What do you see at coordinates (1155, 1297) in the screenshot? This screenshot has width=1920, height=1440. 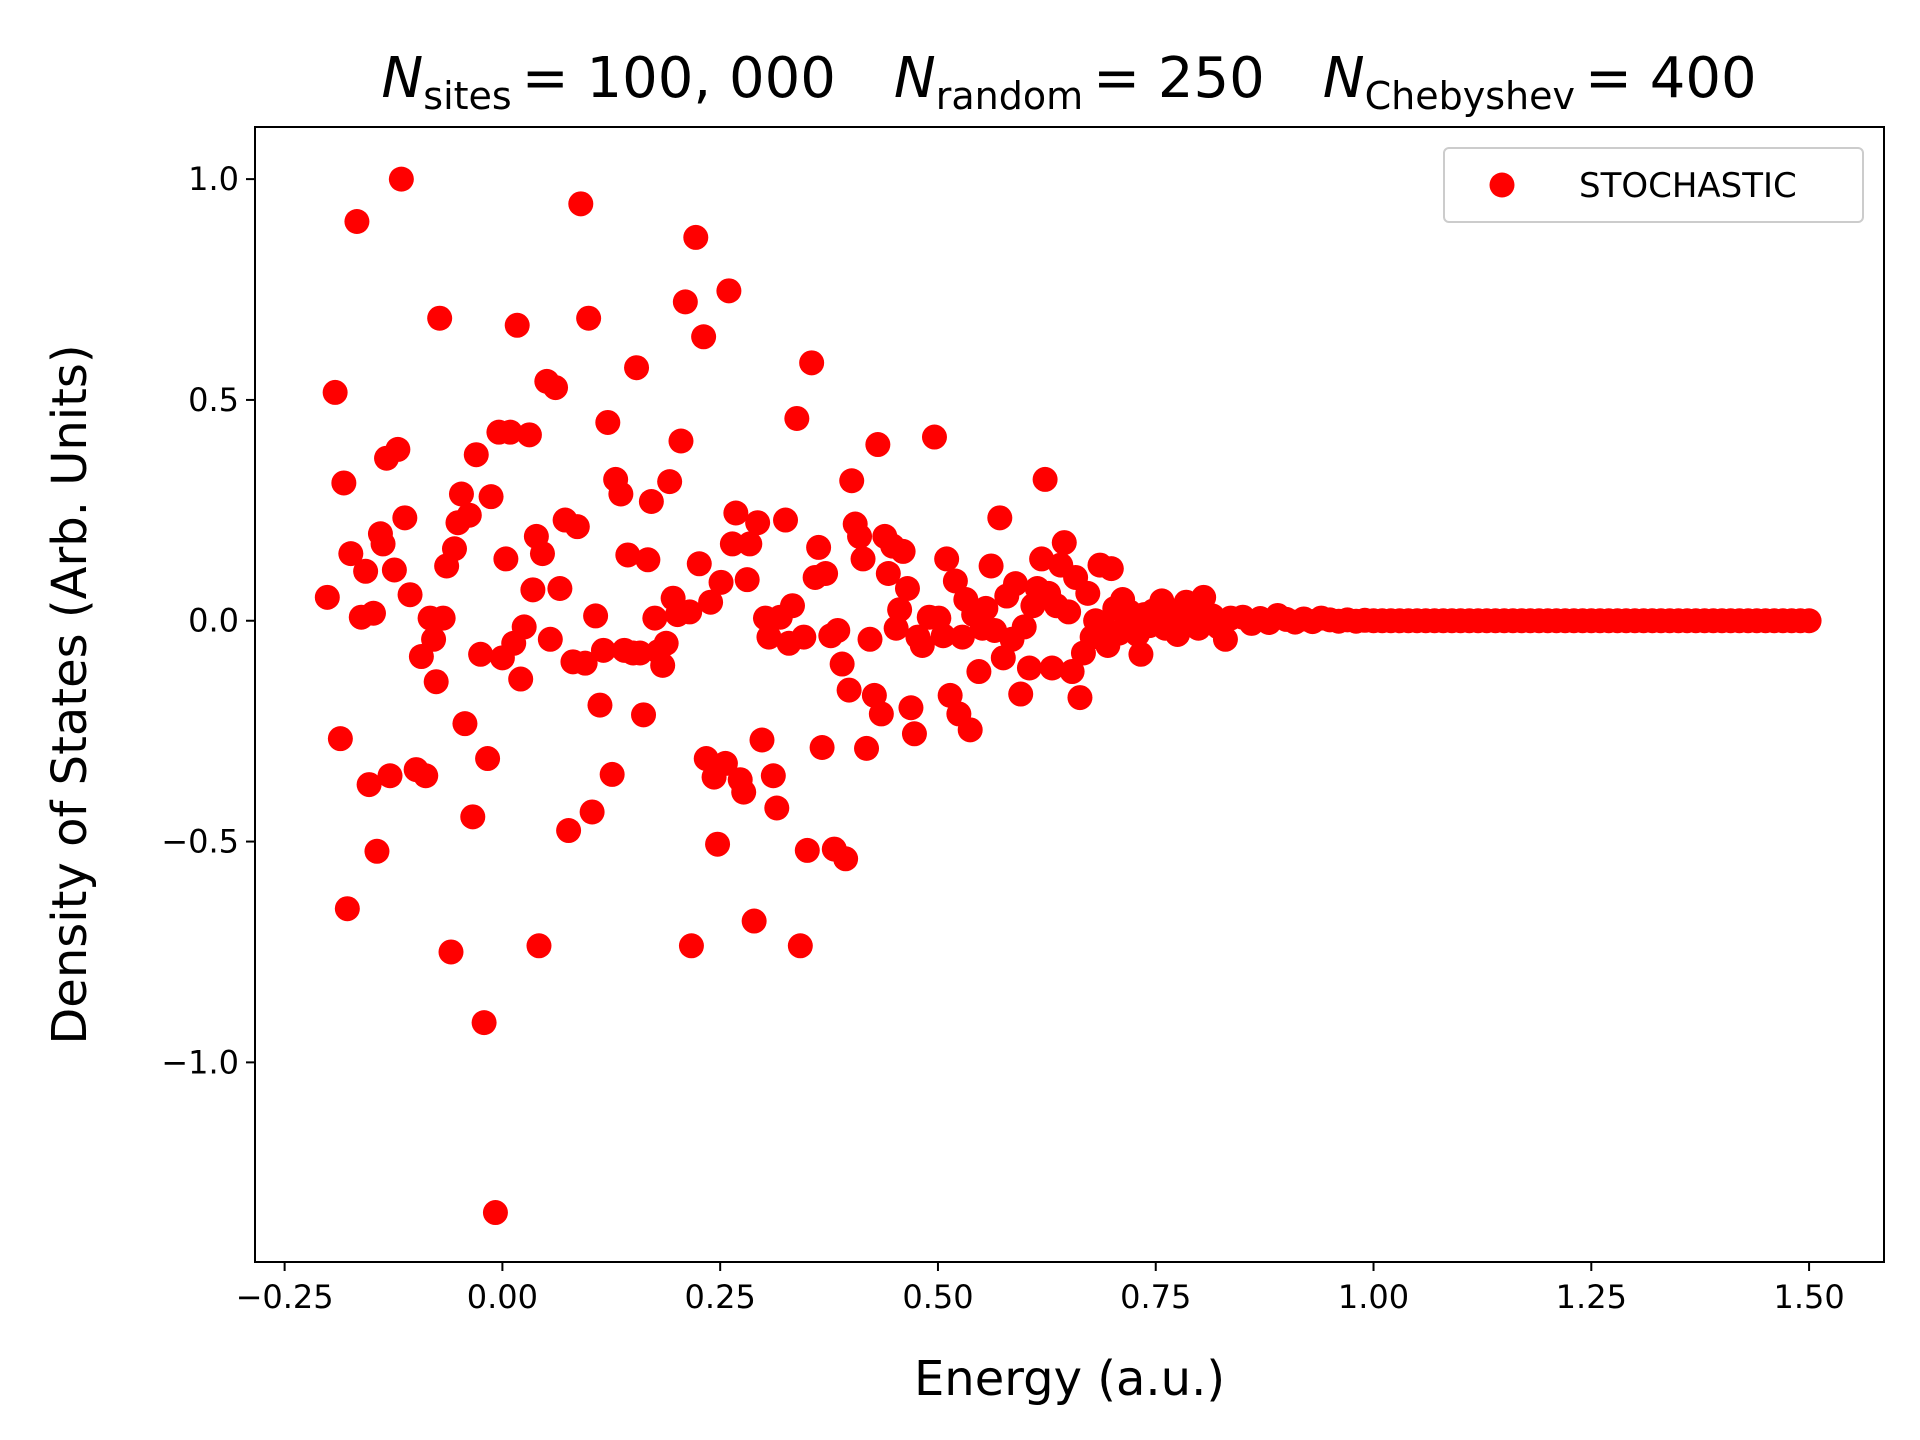 I see `x-tick-label: 0.75` at bounding box center [1155, 1297].